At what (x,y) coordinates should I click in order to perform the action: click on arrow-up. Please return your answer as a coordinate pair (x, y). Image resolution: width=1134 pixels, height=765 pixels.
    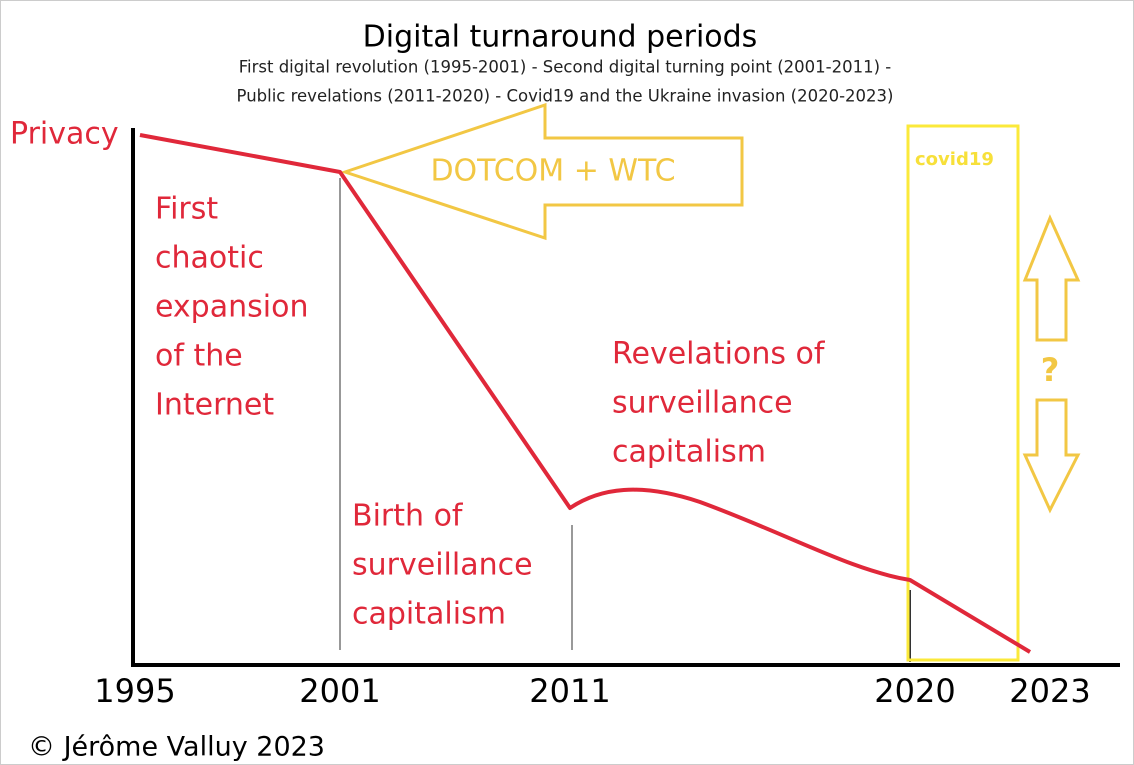
    Looking at the image, I should click on (1051, 278).